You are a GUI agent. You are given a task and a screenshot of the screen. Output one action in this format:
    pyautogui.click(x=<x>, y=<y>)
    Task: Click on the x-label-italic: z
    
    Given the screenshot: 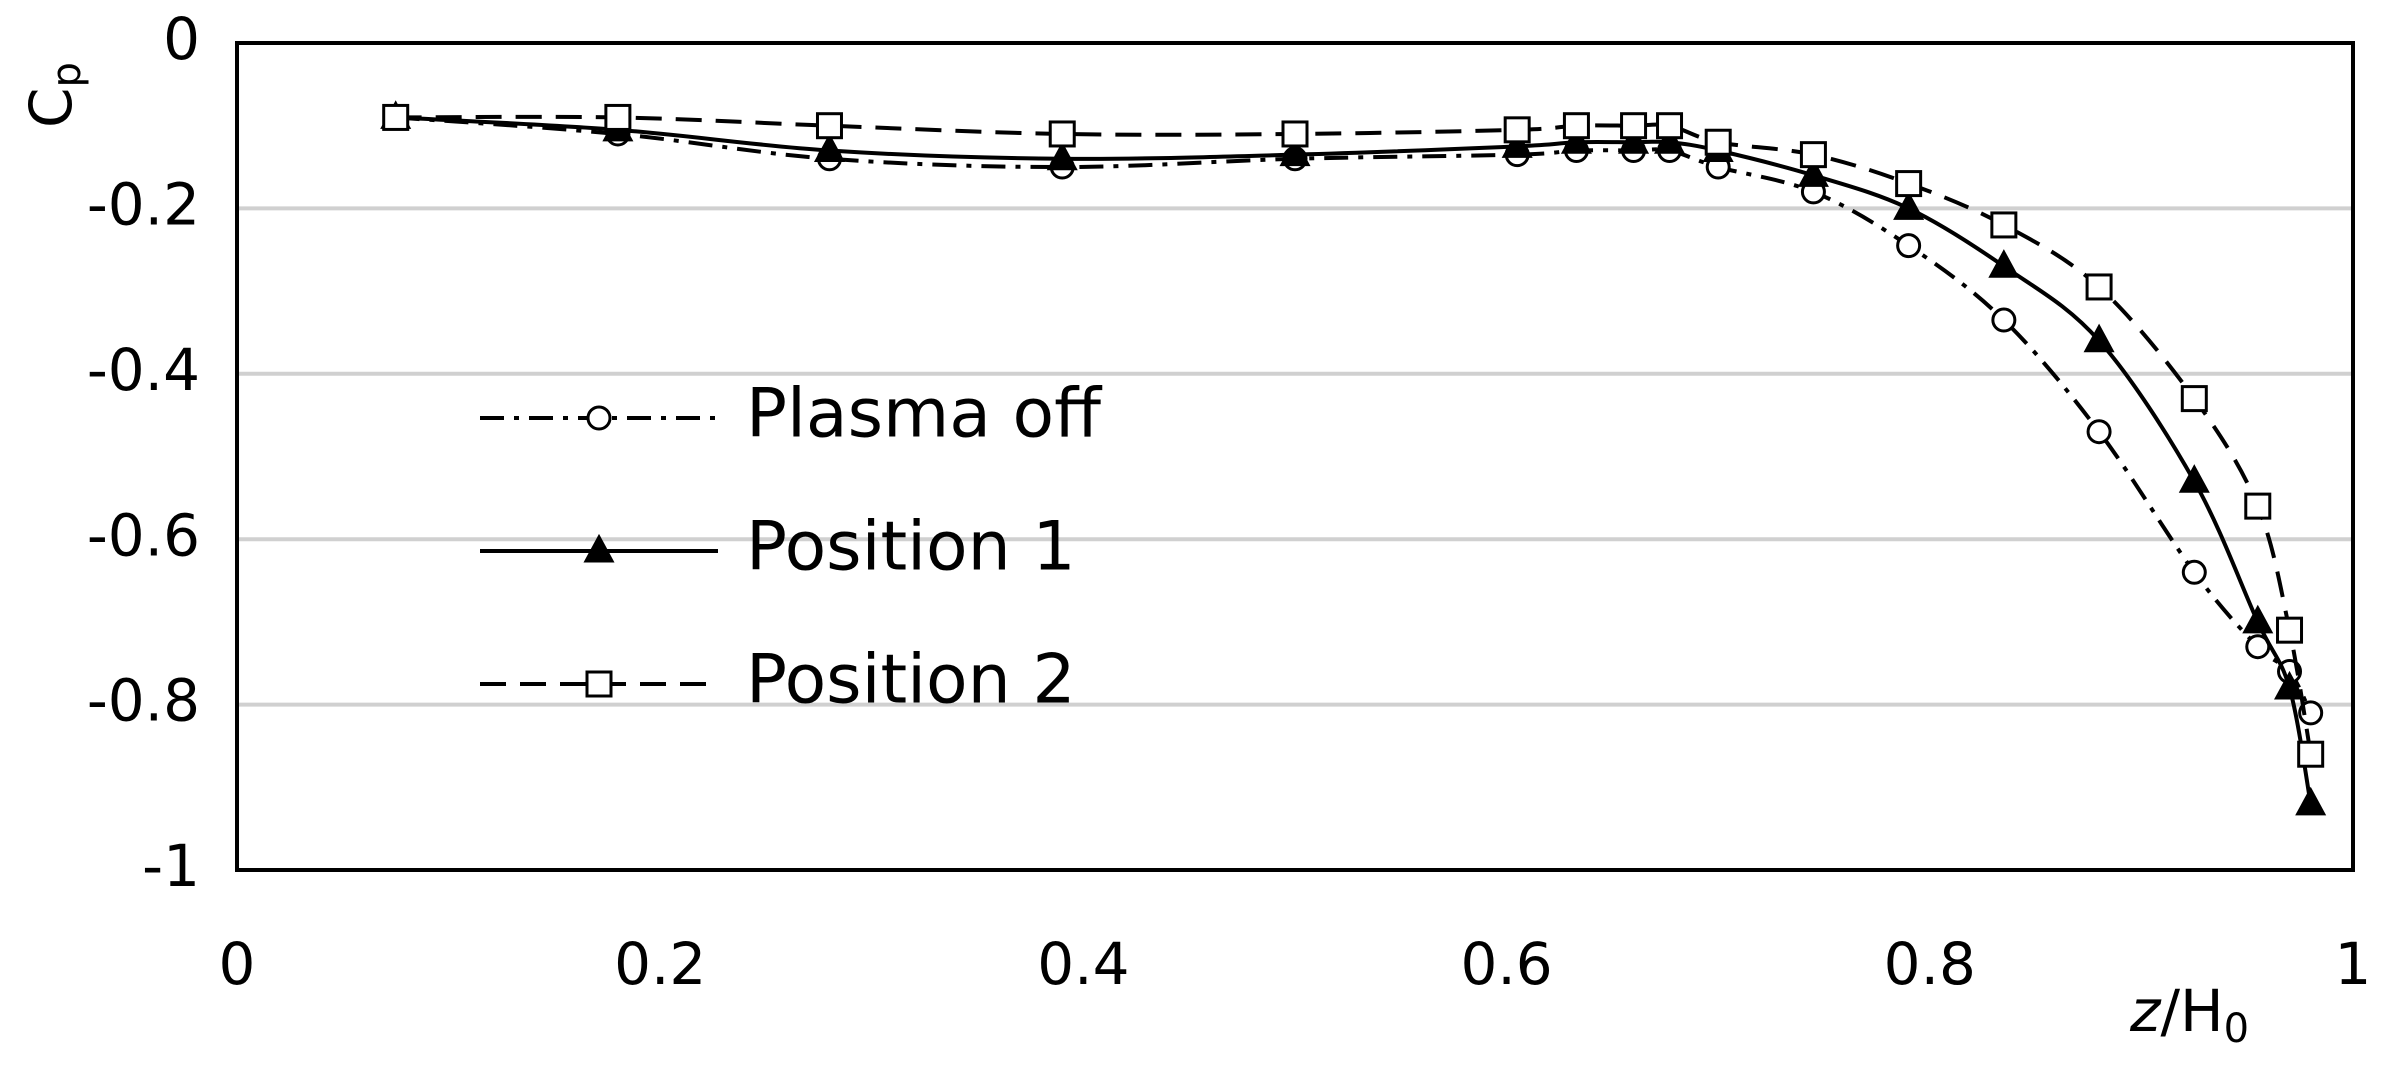 What is the action you would take?
    pyautogui.click(x=2145, y=1011)
    